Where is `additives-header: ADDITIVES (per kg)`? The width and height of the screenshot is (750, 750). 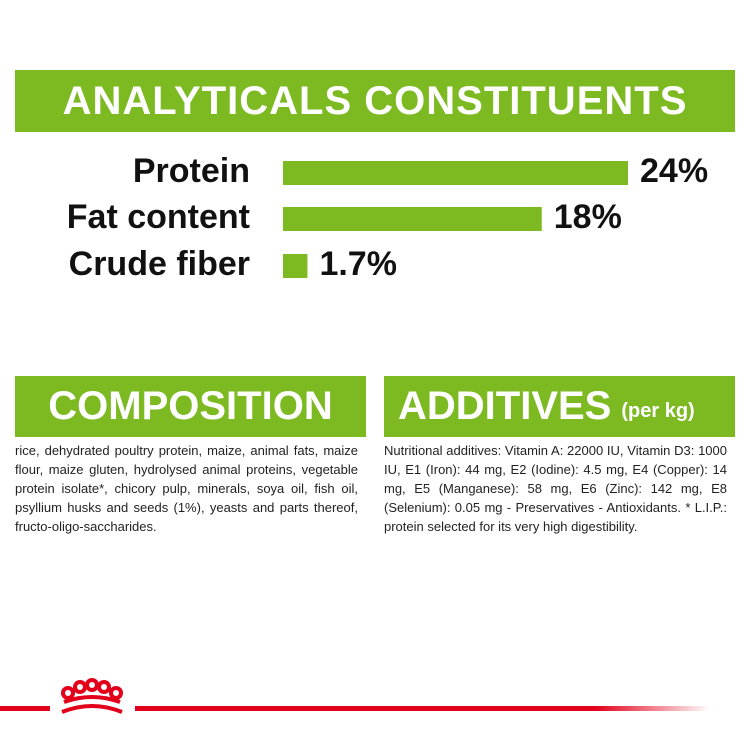
additives-header: ADDITIVES (per kg) is located at coordinates (559, 406).